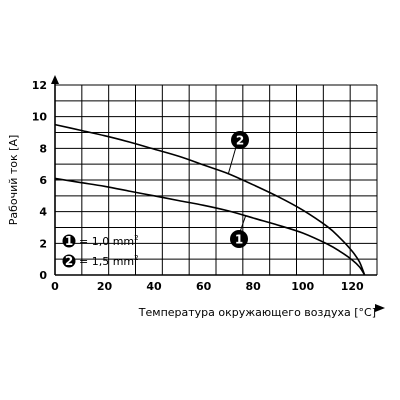 The width and height of the screenshot is (400, 400). Describe the element at coordinates (302, 286) in the screenshot. I see `x-tick-label: 100` at that location.